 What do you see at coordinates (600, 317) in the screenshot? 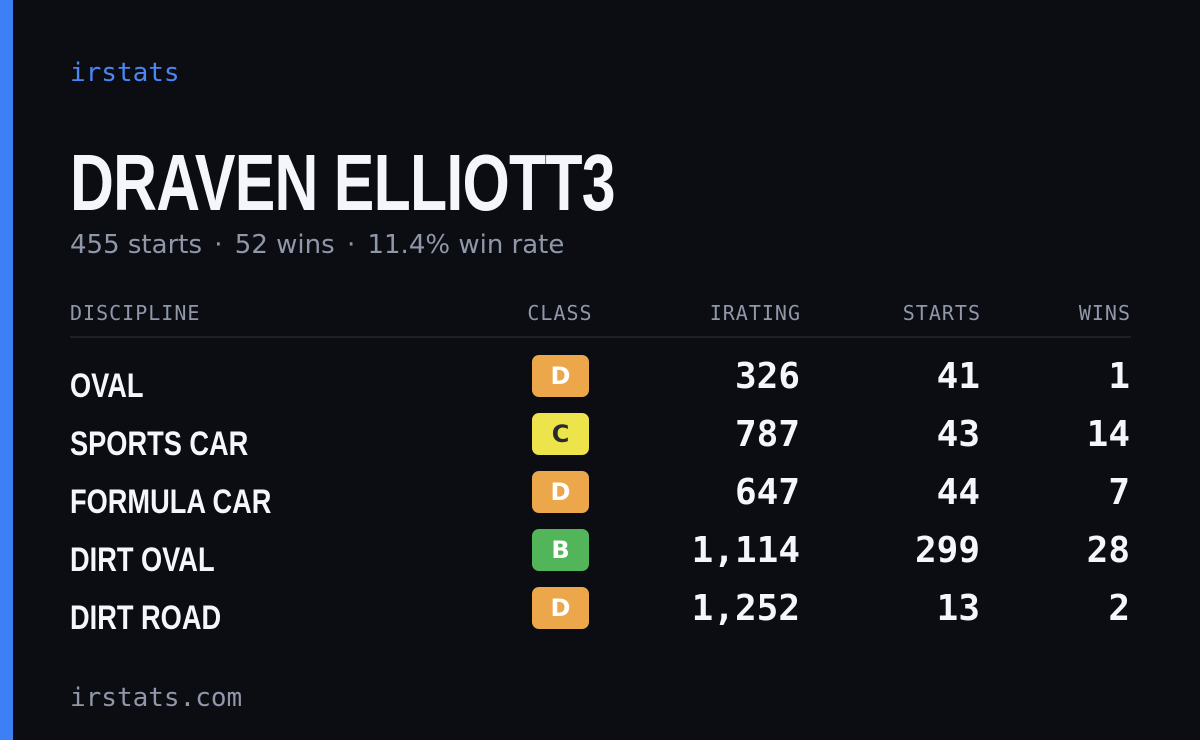
I see `table-header-row: DISCIPLINE CLASS IRATING STARTS WINS` at bounding box center [600, 317].